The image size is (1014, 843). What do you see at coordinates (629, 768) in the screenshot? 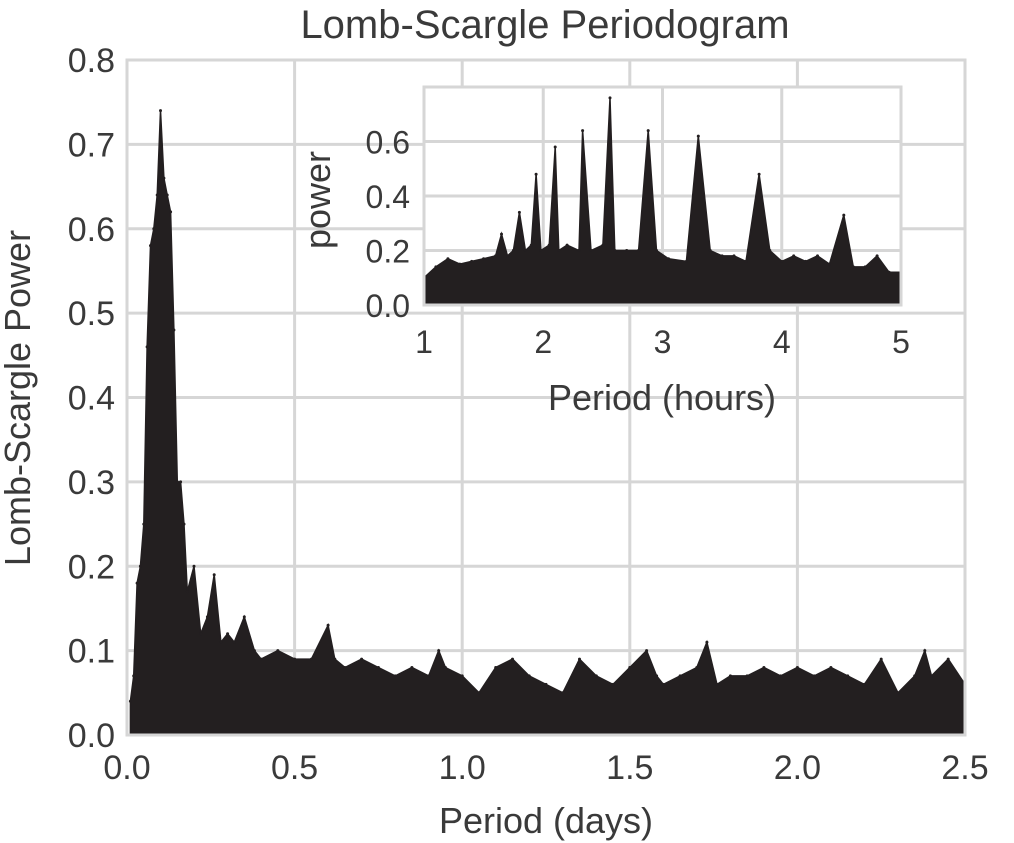
I see `main-x-tick-label: 1.5` at bounding box center [629, 768].